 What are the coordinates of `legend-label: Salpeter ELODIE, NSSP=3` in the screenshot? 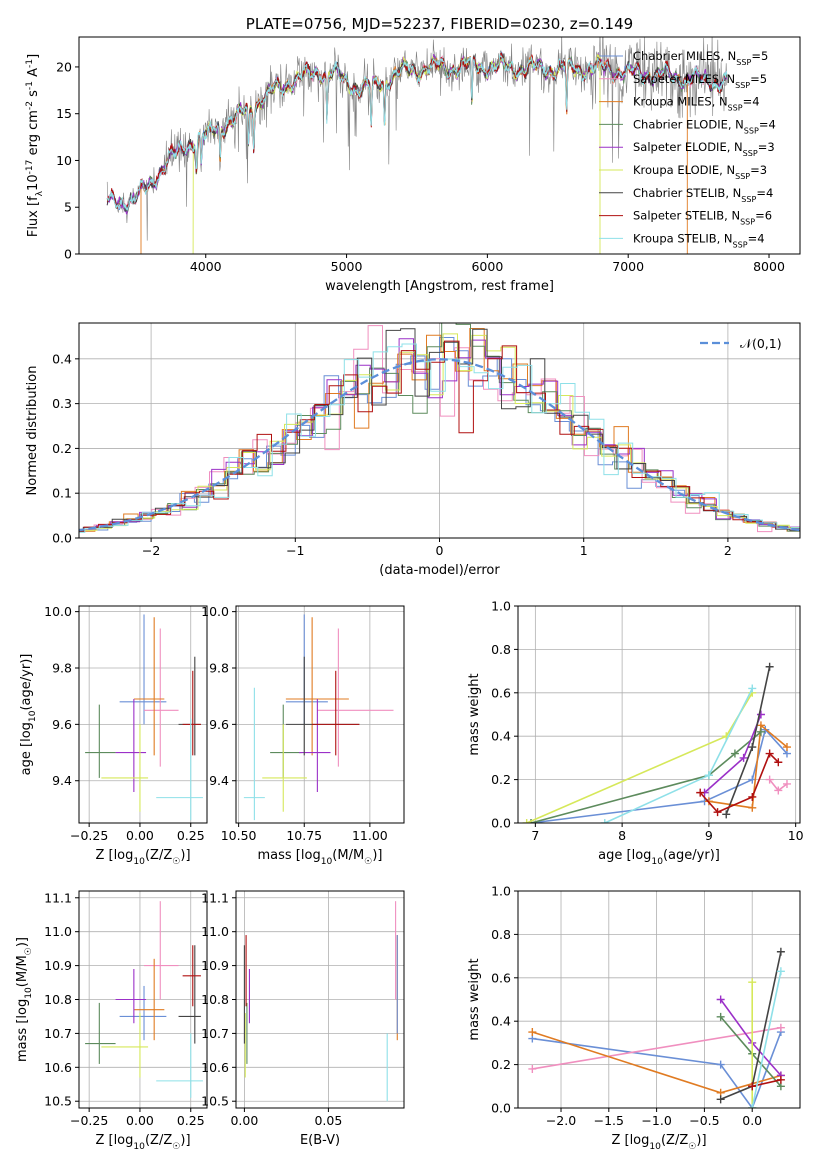 It's located at (704, 149).